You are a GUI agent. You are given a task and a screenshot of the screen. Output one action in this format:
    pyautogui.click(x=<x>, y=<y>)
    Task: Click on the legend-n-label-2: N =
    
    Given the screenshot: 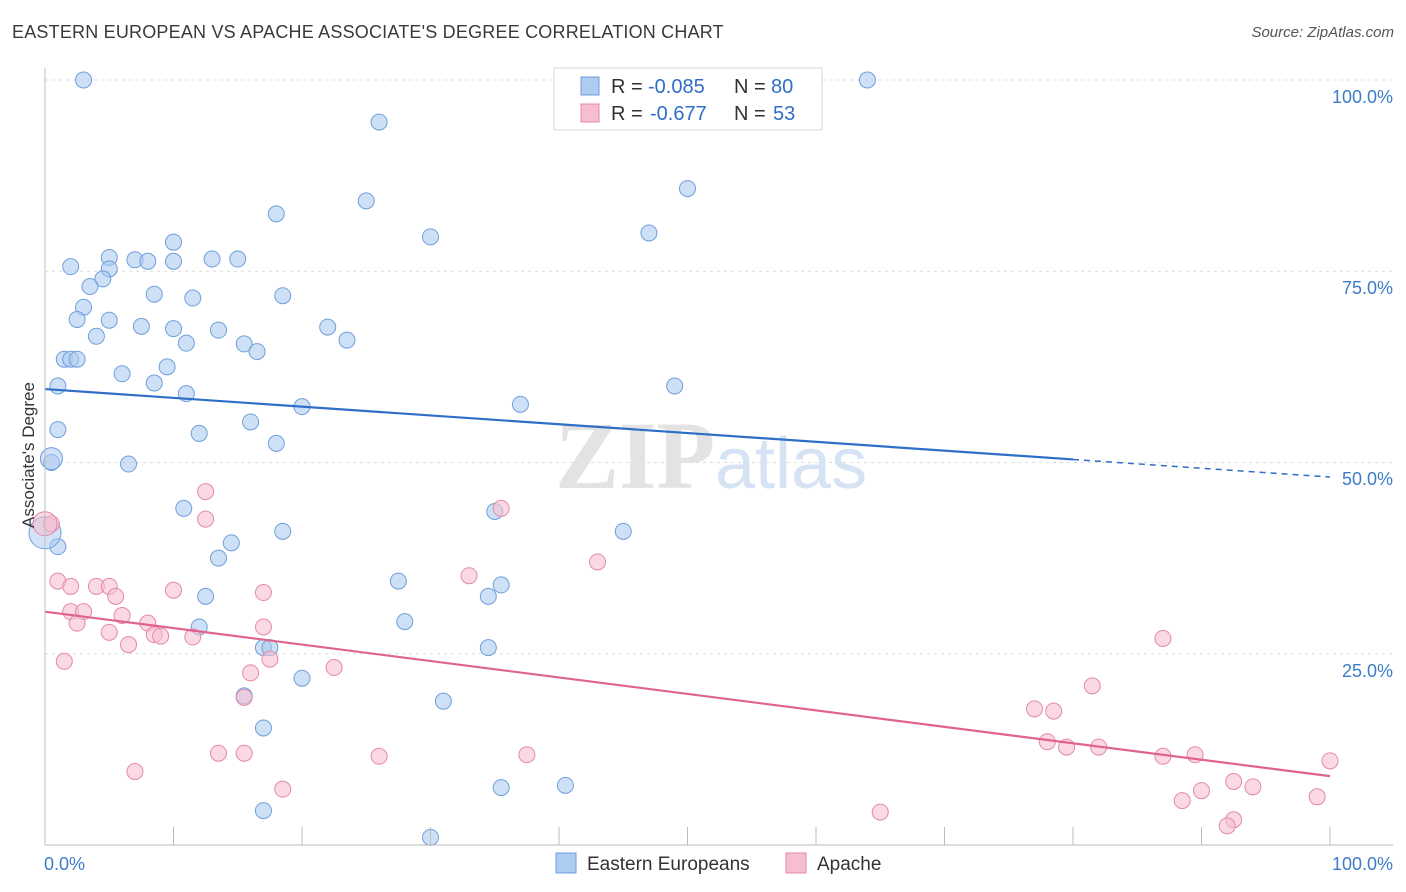 What is the action you would take?
    pyautogui.click(x=750, y=114)
    